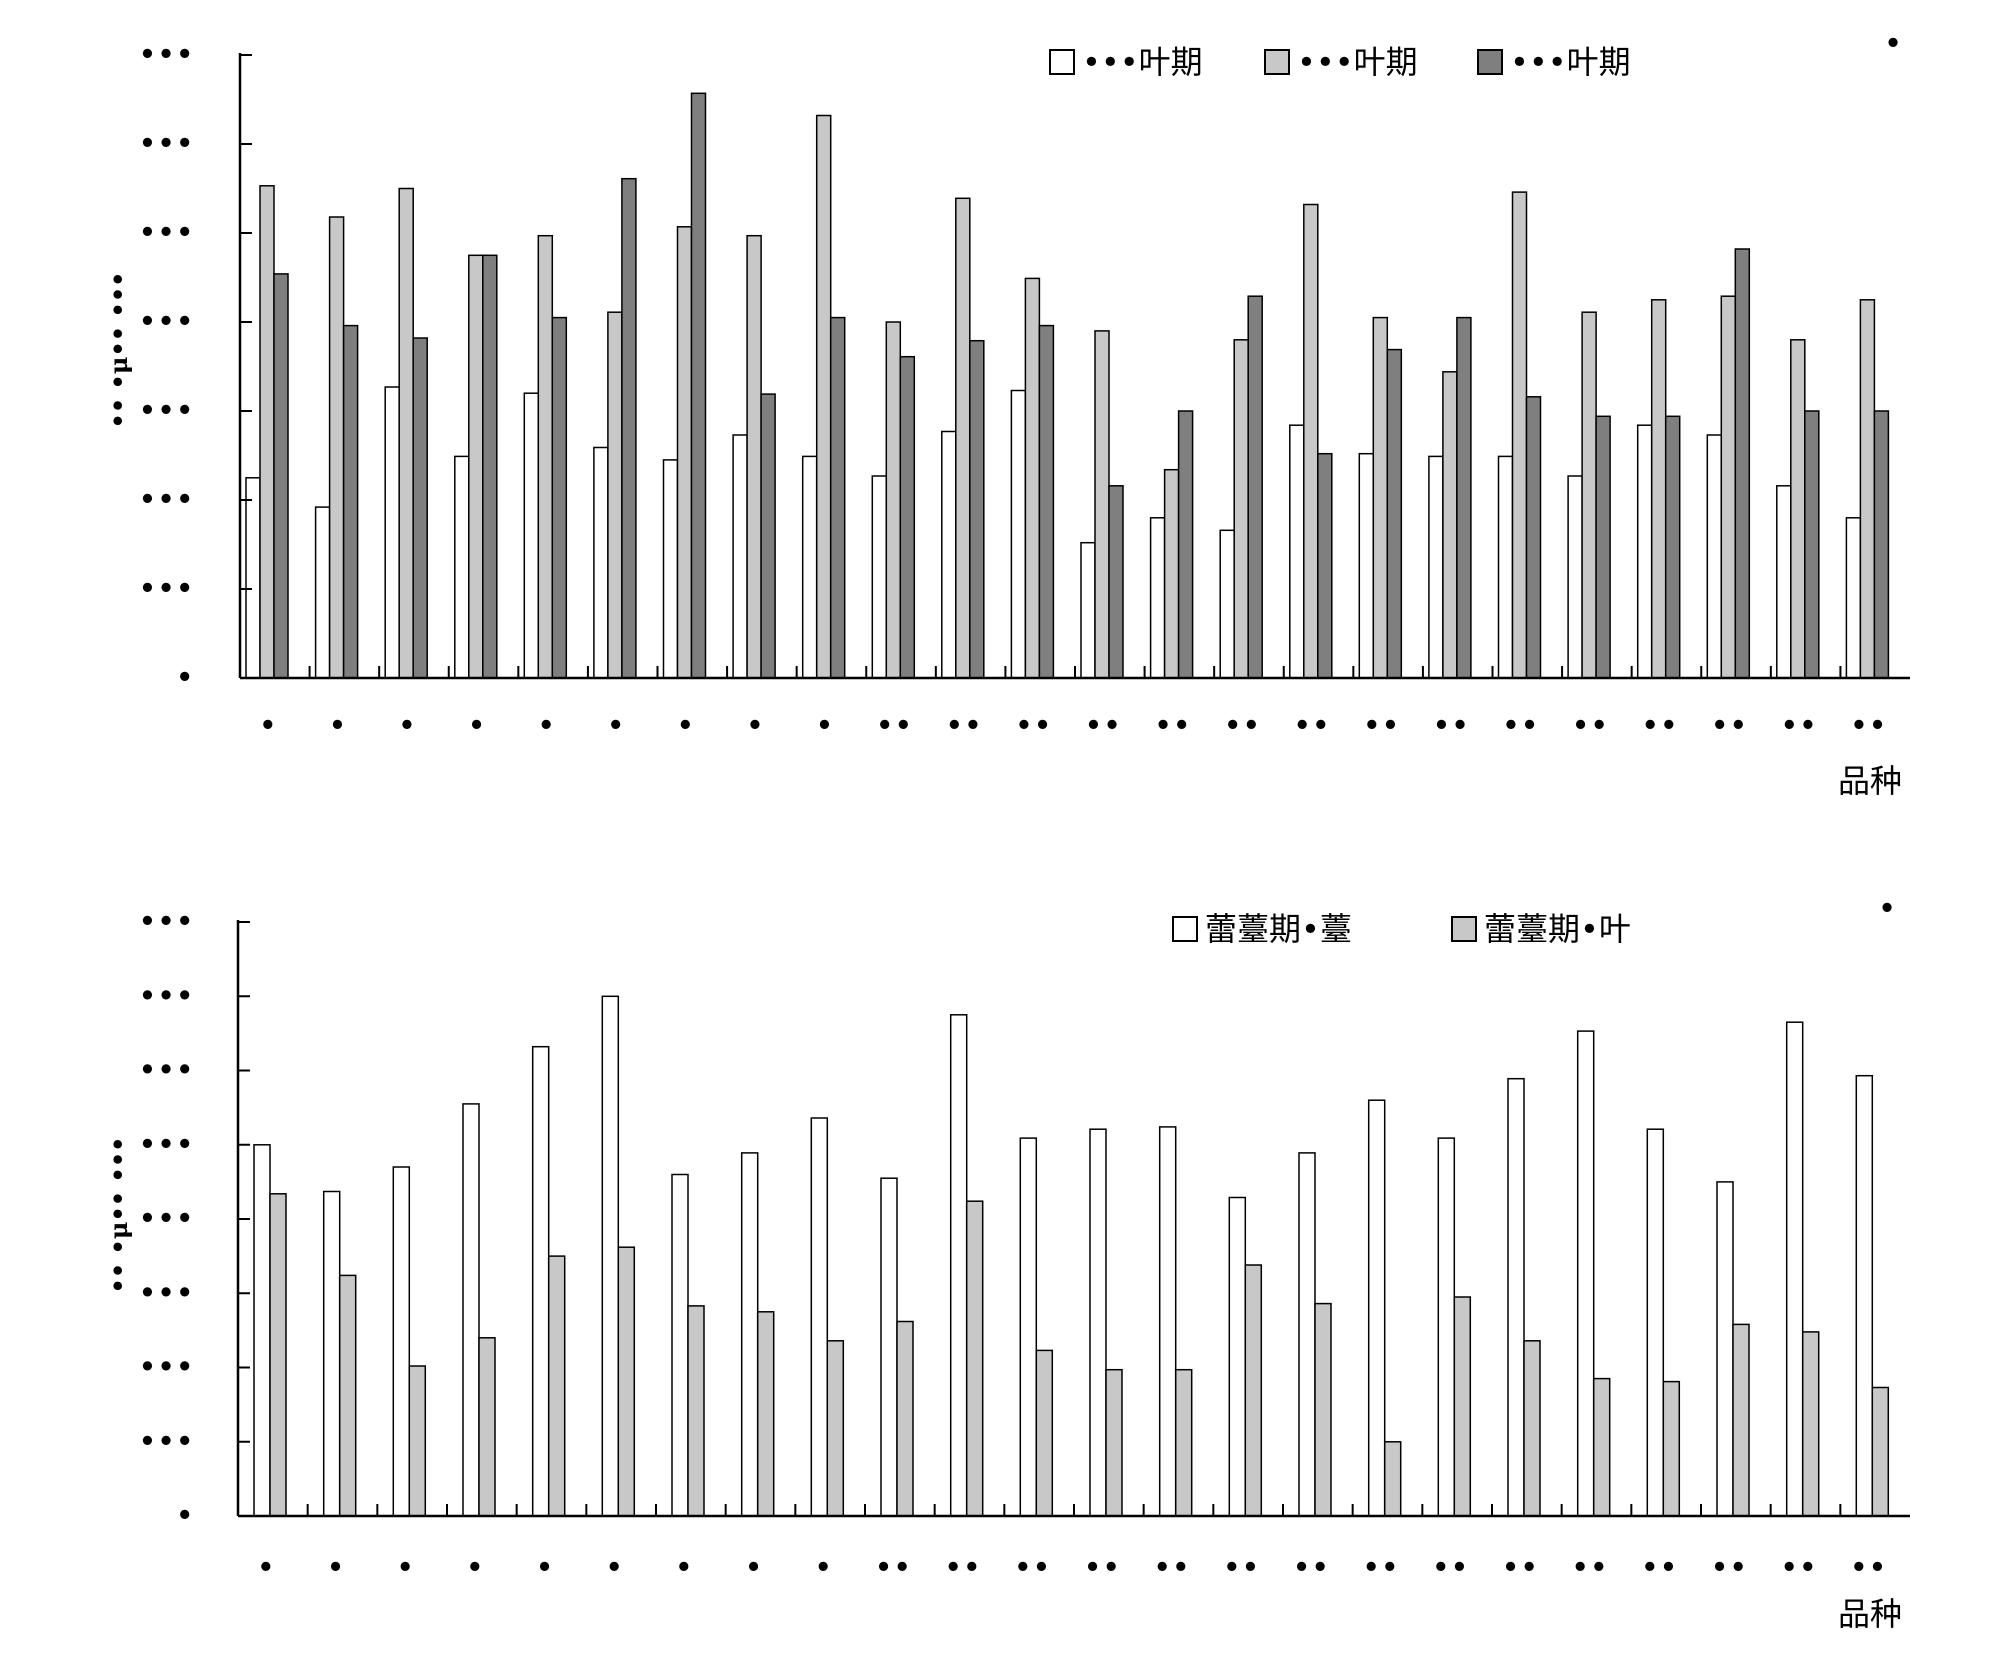 This screenshot has height=1658, width=2011. What do you see at coordinates (1157, 598) in the screenshot?
I see `bar-chart1-s1-c14` at bounding box center [1157, 598].